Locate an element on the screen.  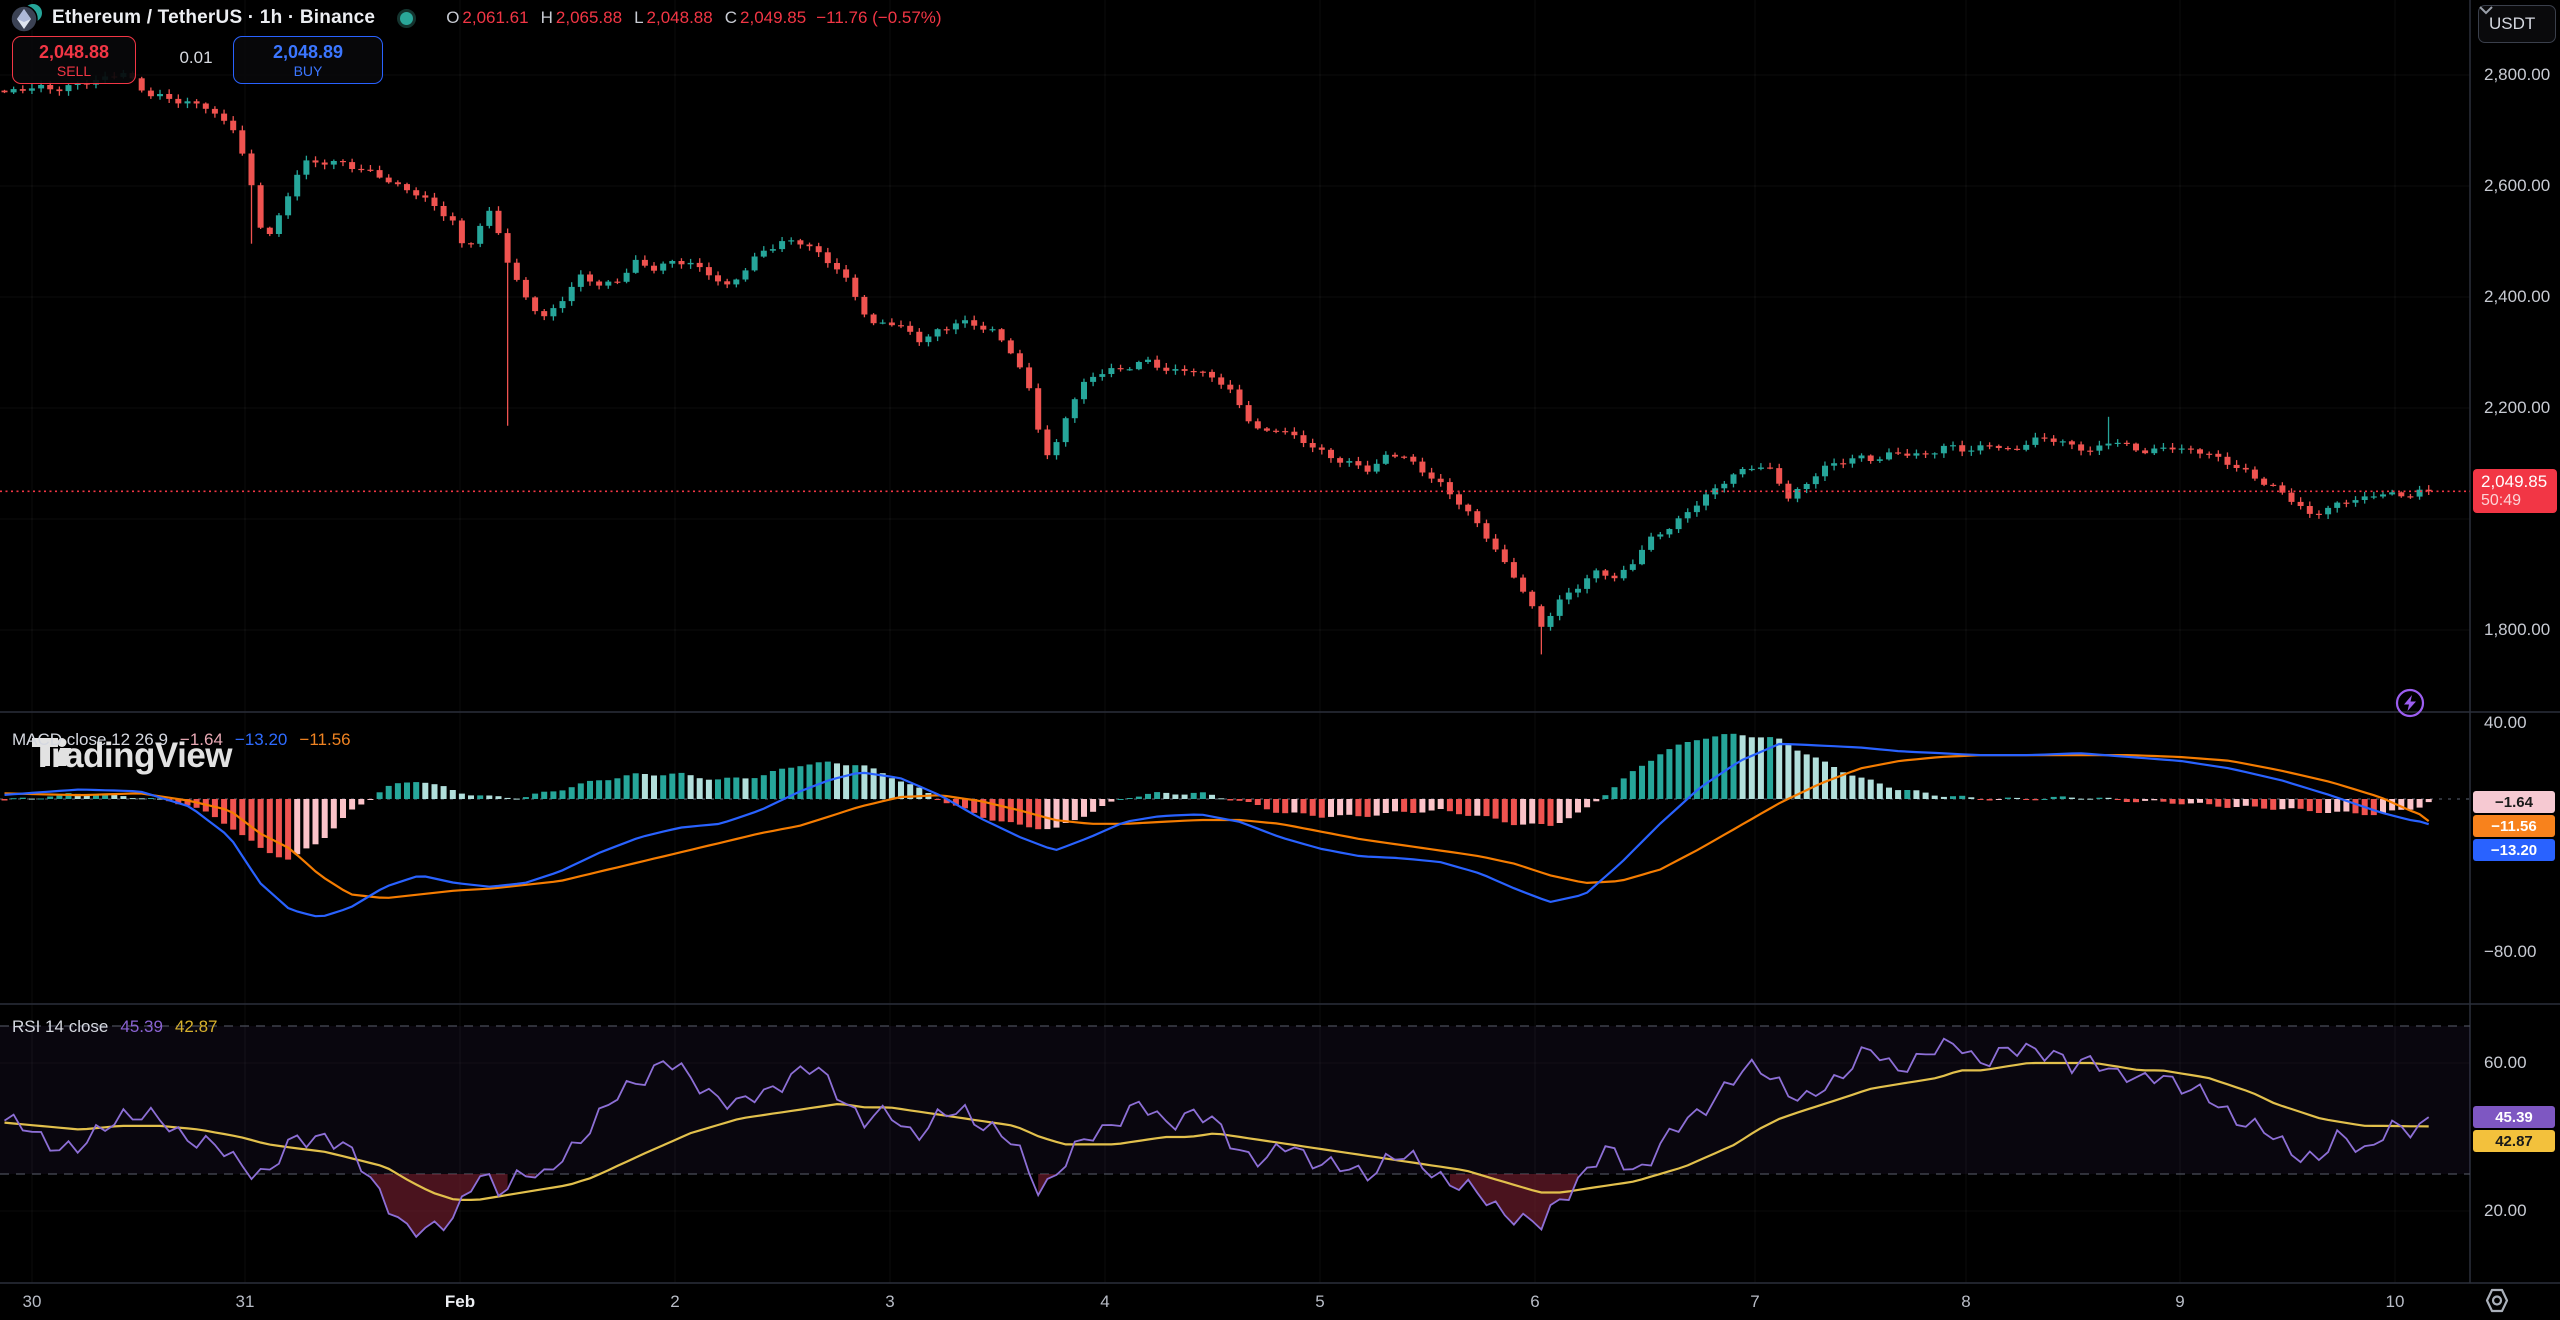
buy-price: 2,048.89 is located at coordinates (308, 51).